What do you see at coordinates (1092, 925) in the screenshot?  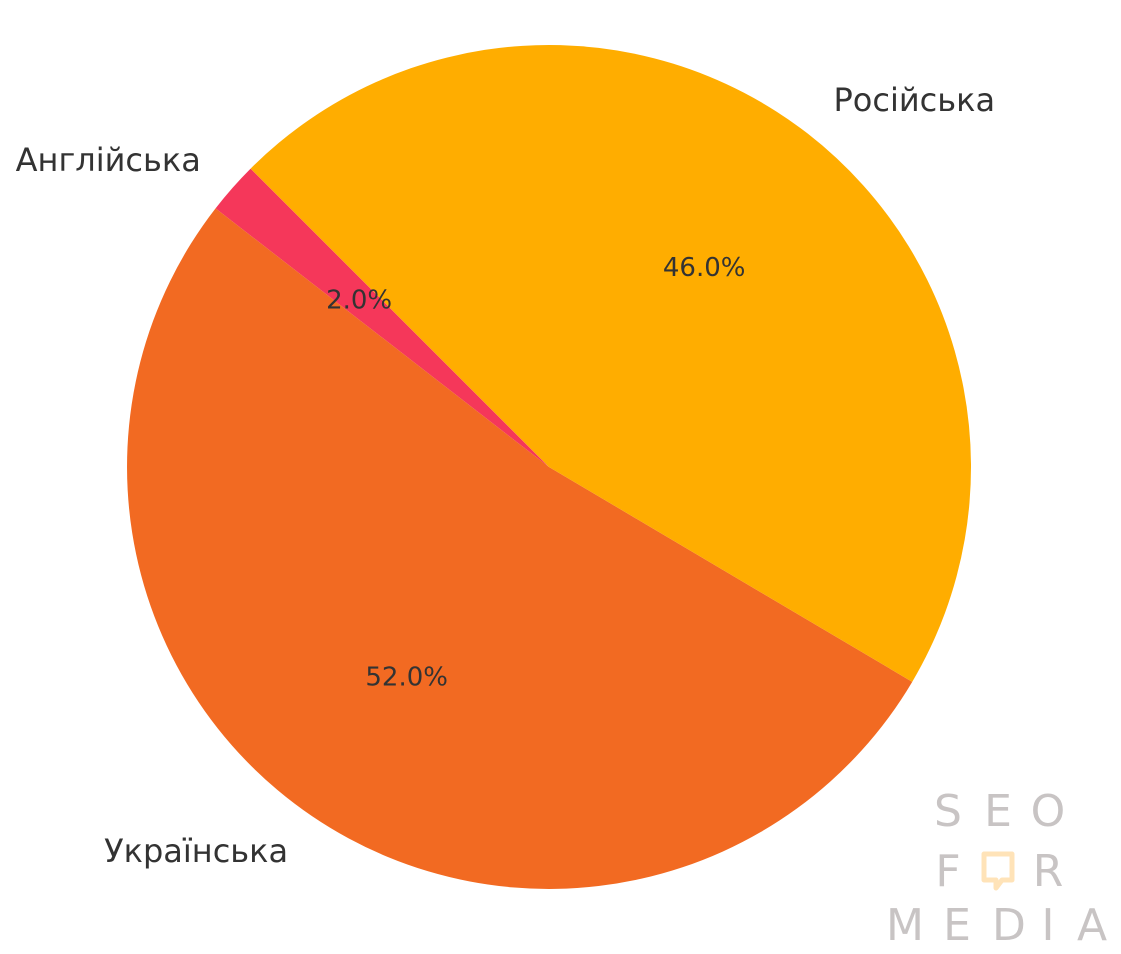 I see `watermark-letter: A` at bounding box center [1092, 925].